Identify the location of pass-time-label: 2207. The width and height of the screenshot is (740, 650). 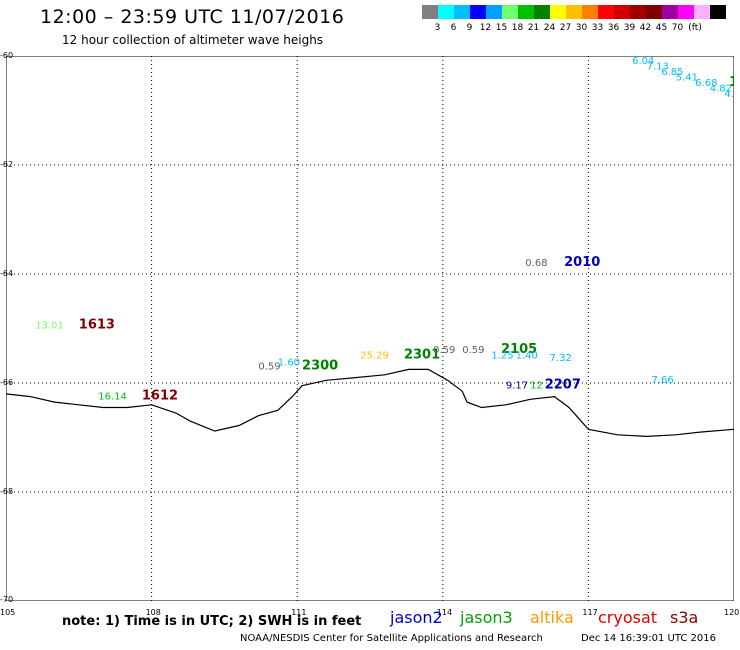
(563, 384).